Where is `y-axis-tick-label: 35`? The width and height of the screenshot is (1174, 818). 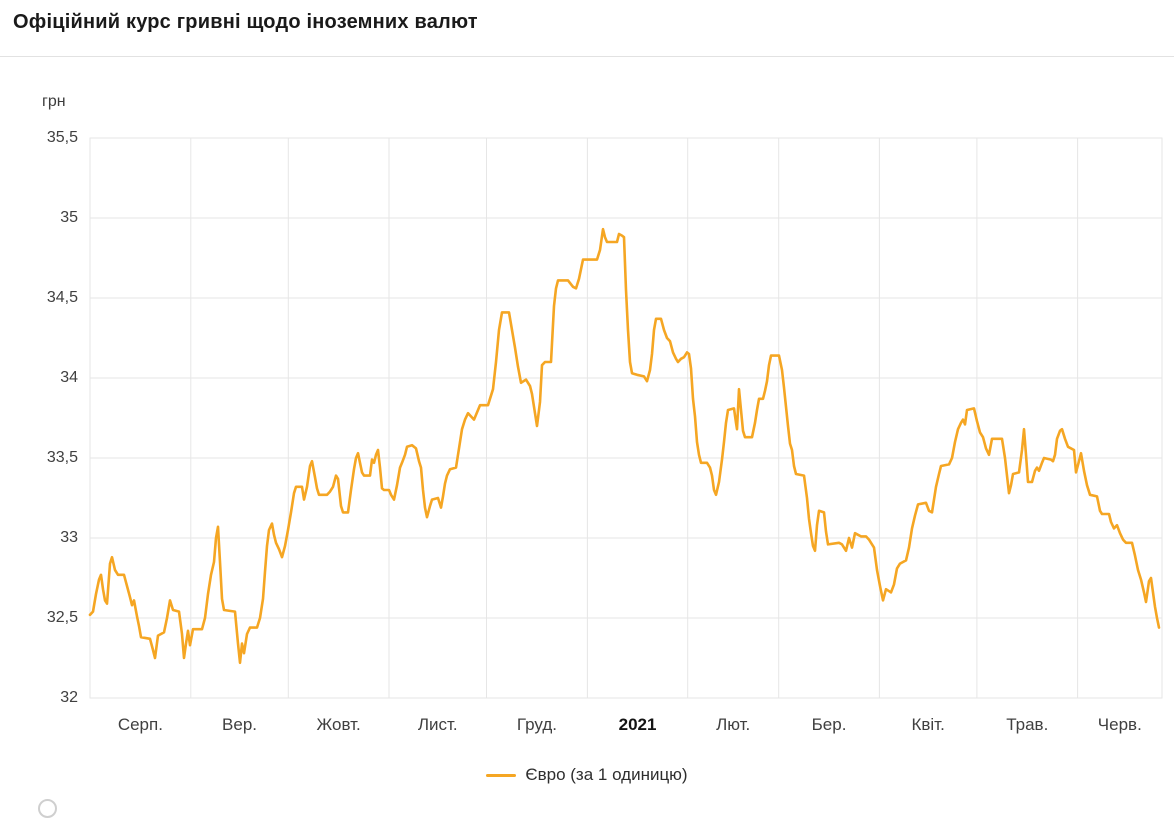
y-axis-tick-label: 35 is located at coordinates (69, 217).